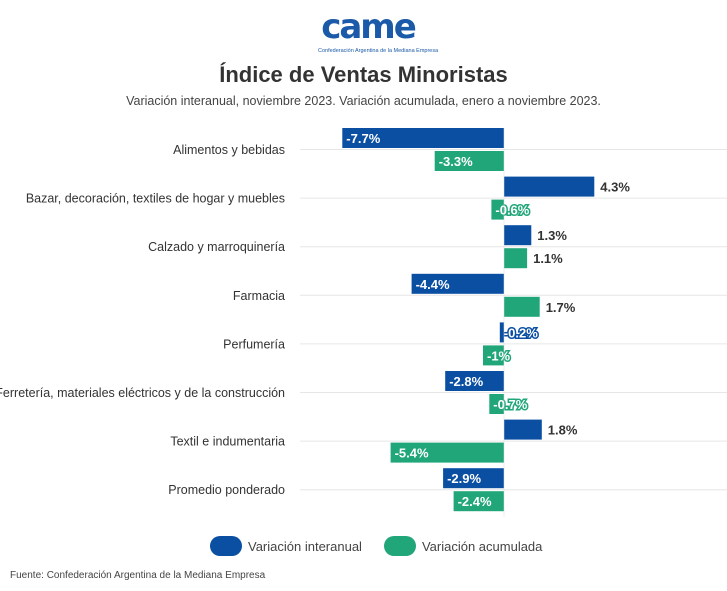 The width and height of the screenshot is (727, 591). Describe the element at coordinates (399, 546) in the screenshot. I see `legend-swatch-acumulada` at that location.